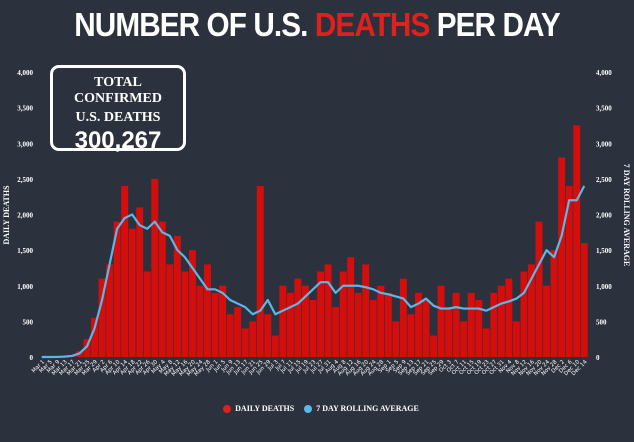 The height and width of the screenshot is (442, 634). I want to click on y-tick-left: 4,000, so click(25, 73).